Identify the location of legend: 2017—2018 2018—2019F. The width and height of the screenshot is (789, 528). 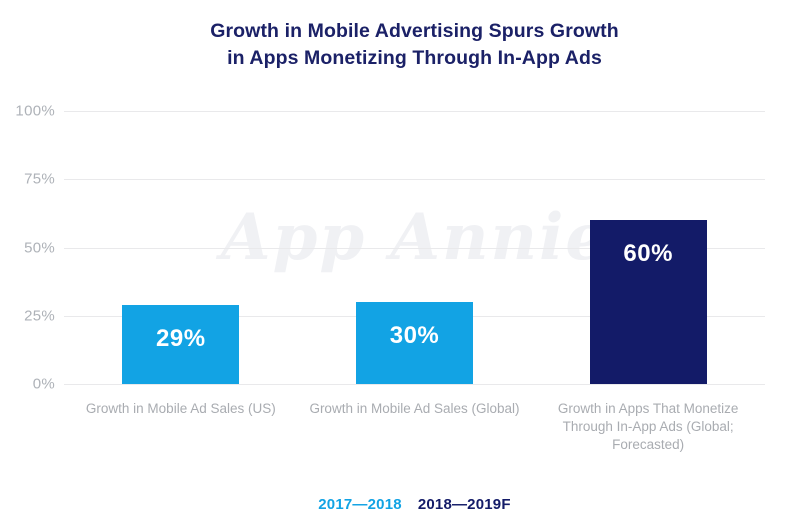
(414, 504).